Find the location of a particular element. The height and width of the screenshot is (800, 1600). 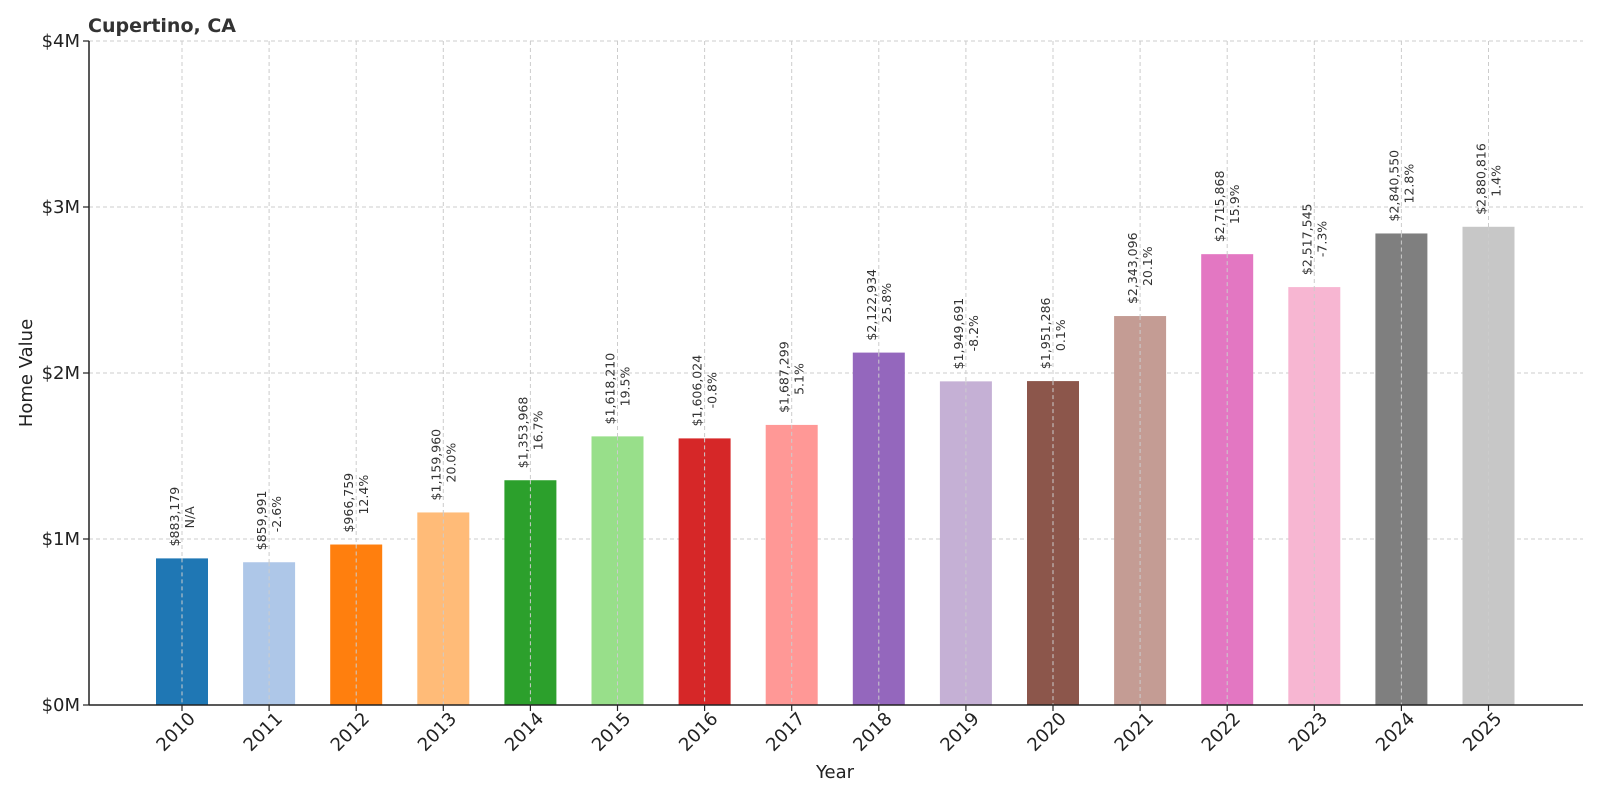

x-tick-label: 2016 is located at coordinates (698, 731).